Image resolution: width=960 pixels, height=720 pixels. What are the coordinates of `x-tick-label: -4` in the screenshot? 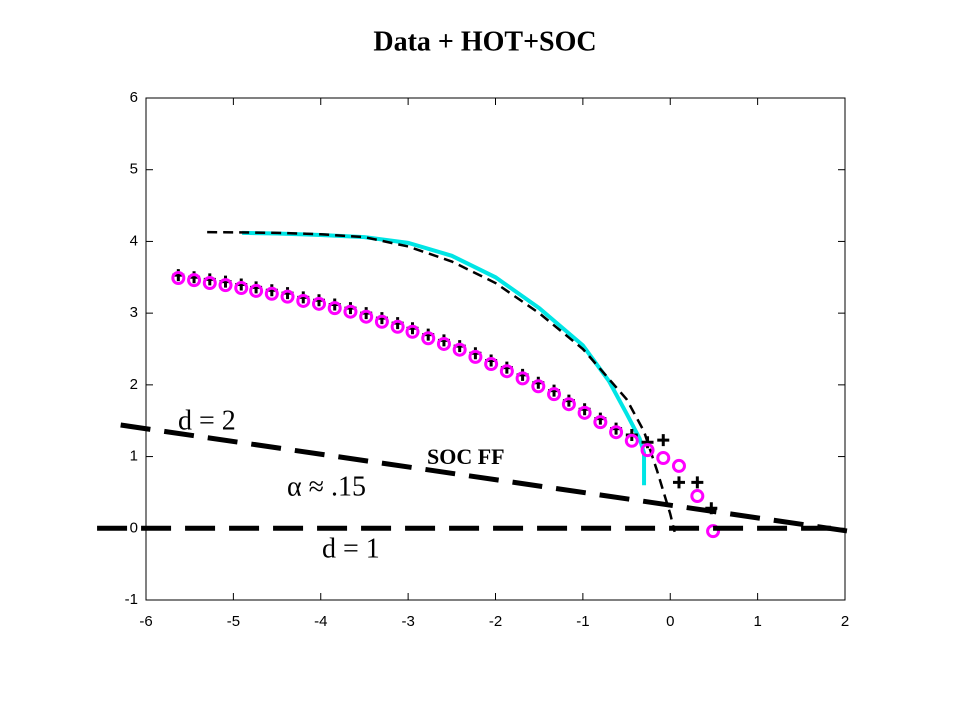 It's located at (320, 621).